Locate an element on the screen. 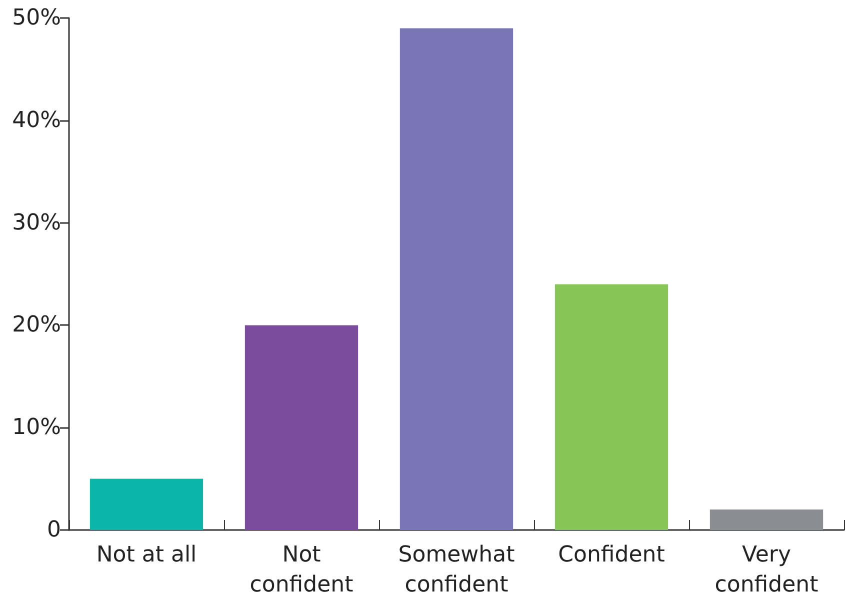 The width and height of the screenshot is (846, 604). x-tick-label: Very confident is located at coordinates (766, 570).